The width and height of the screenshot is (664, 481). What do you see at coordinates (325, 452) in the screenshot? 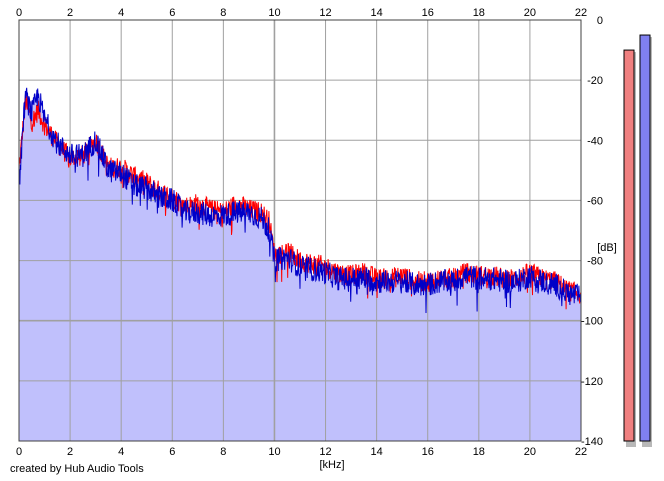
I see `x-tick-label-bottom: 12` at bounding box center [325, 452].